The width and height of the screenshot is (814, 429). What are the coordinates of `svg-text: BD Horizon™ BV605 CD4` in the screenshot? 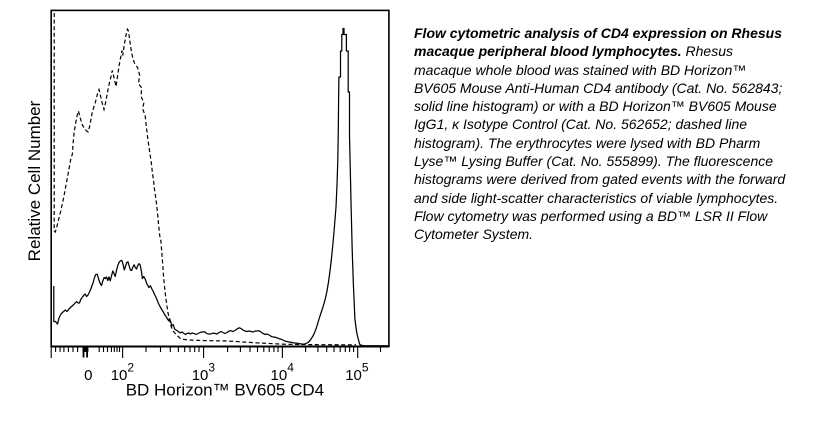 It's located at (225, 390).